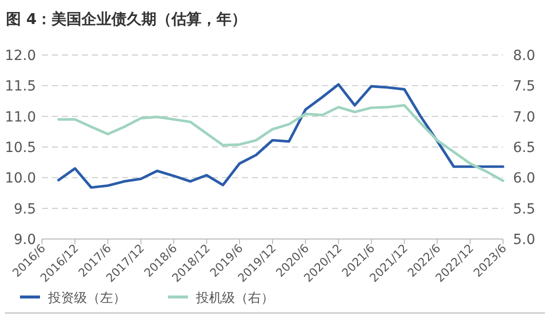 The height and width of the screenshot is (319, 550). Describe the element at coordinates (234, 298) in the screenshot. I see `legend-label: 投机级（右）` at that location.